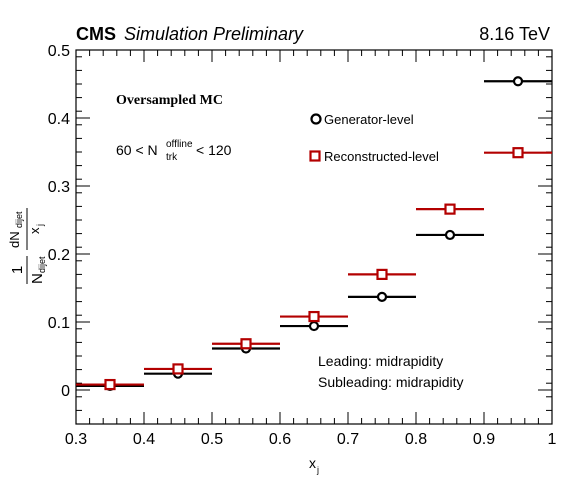 Image resolution: width=580 pixels, height=499 pixels. I want to click on x-axis-title: x j, so click(314, 465).